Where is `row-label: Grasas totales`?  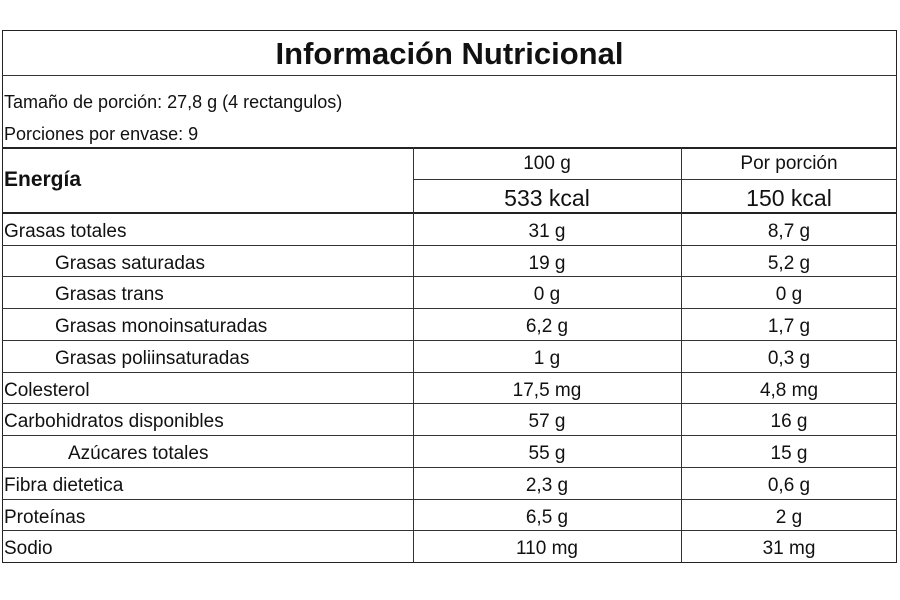 row-label: Grasas totales is located at coordinates (65, 231).